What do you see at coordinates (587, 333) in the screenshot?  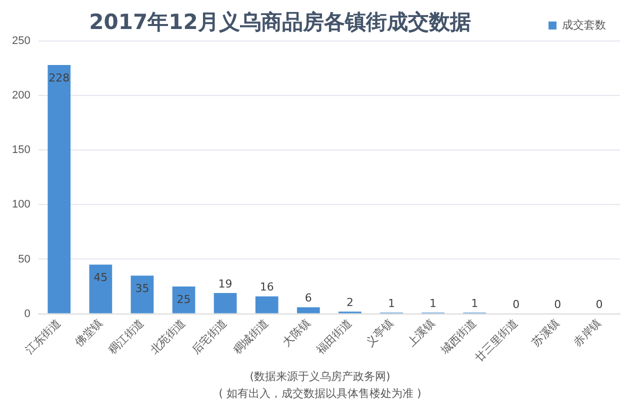 I see `x-tick-label: 赤岸镇` at bounding box center [587, 333].